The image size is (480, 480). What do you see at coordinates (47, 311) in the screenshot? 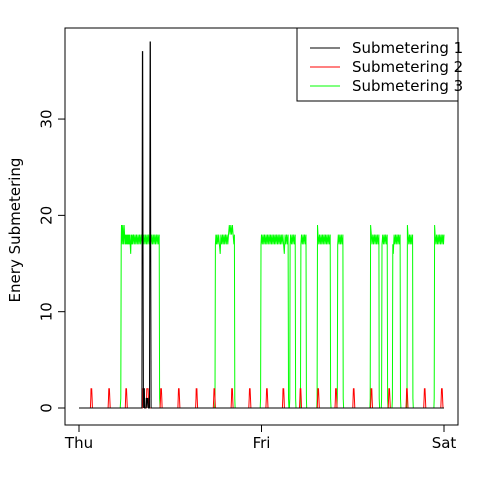
I see `y-tick-label: 10` at bounding box center [47, 311].